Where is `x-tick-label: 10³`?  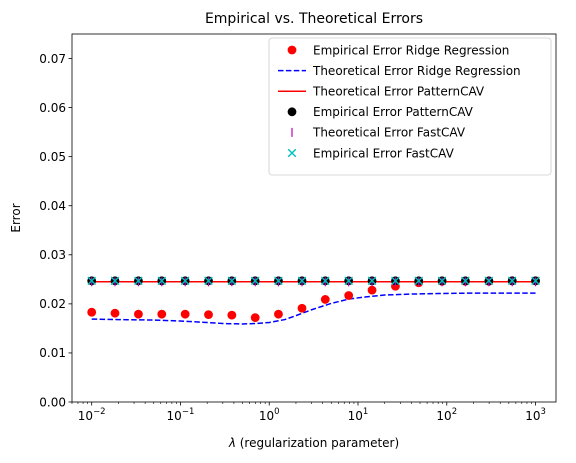
x-tick-label: 10³ is located at coordinates (535, 415).